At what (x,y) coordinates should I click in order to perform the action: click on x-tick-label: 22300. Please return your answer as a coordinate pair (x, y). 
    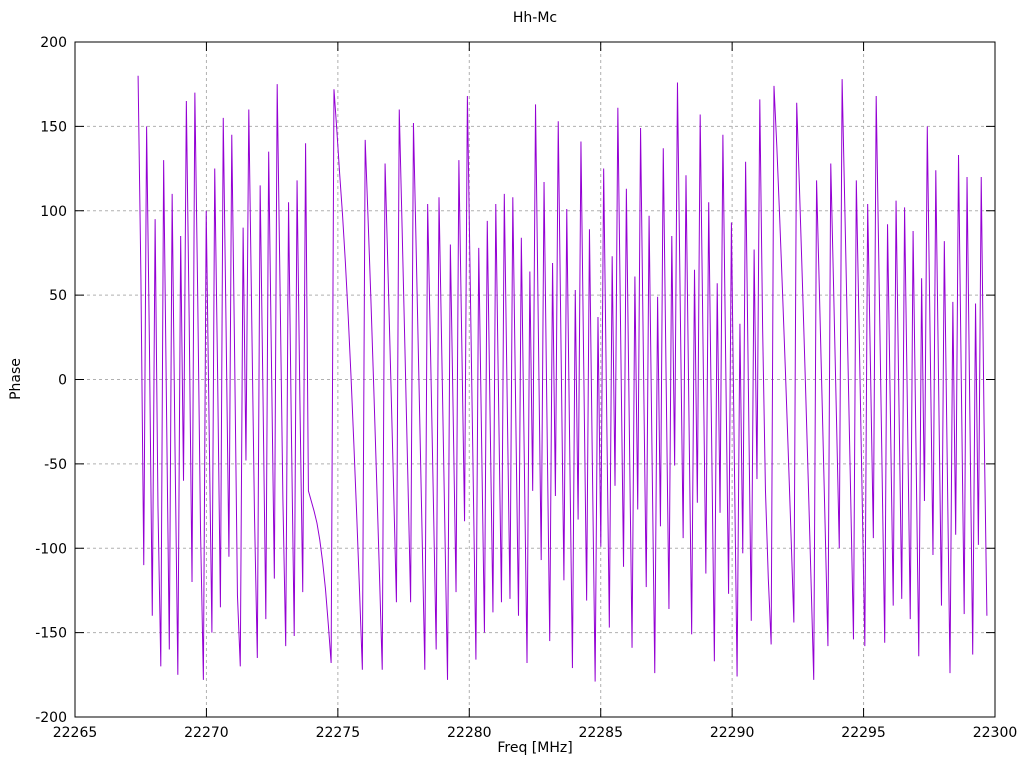
    Looking at the image, I should click on (995, 733).